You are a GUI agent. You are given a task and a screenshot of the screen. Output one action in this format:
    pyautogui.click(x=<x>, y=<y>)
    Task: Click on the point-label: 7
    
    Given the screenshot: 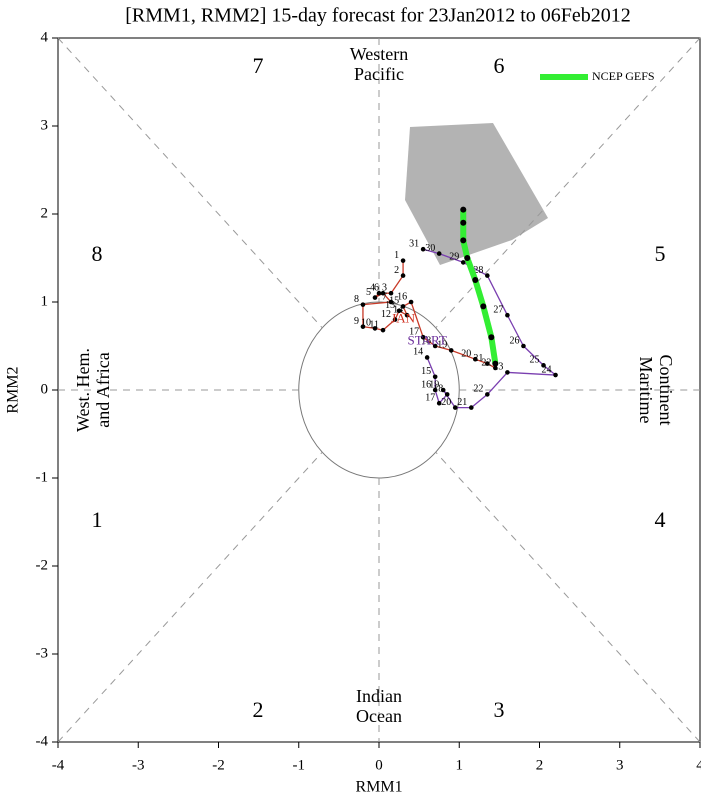 What is the action you would take?
    pyautogui.click(x=384, y=296)
    